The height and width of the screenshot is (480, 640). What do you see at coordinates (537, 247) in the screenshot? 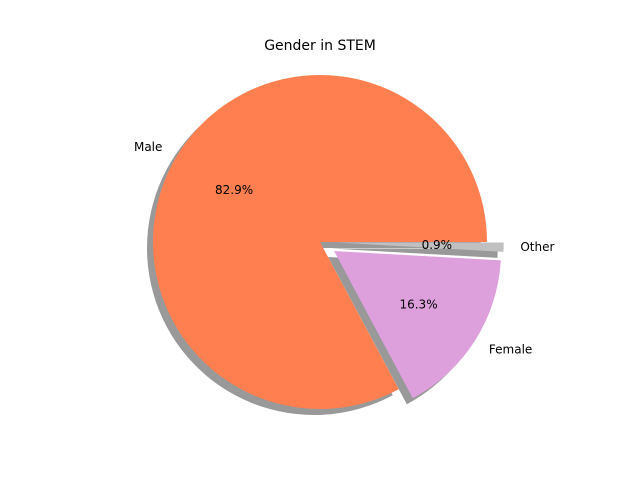
I see `slice-label-other: Other` at bounding box center [537, 247].